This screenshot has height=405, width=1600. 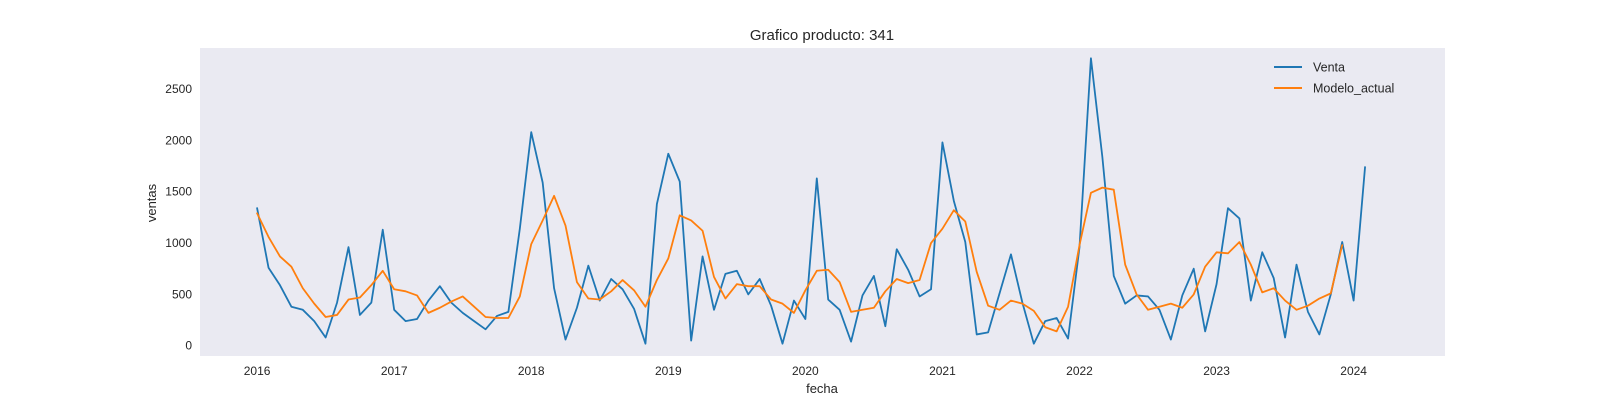 I want to click on y-tick-label: 1000, so click(x=178, y=243).